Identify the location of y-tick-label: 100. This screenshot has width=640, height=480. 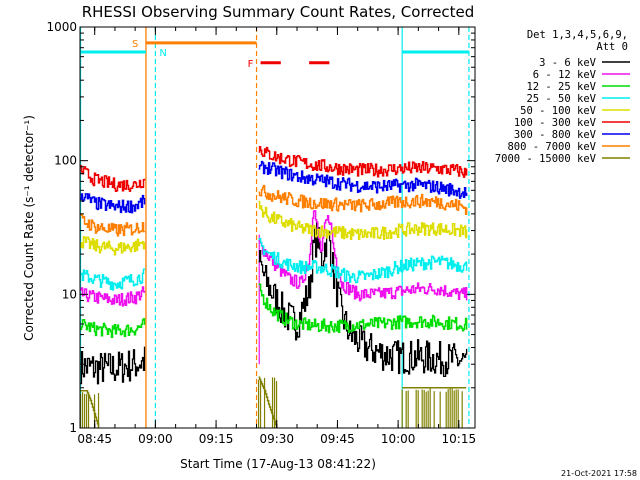
(65, 161).